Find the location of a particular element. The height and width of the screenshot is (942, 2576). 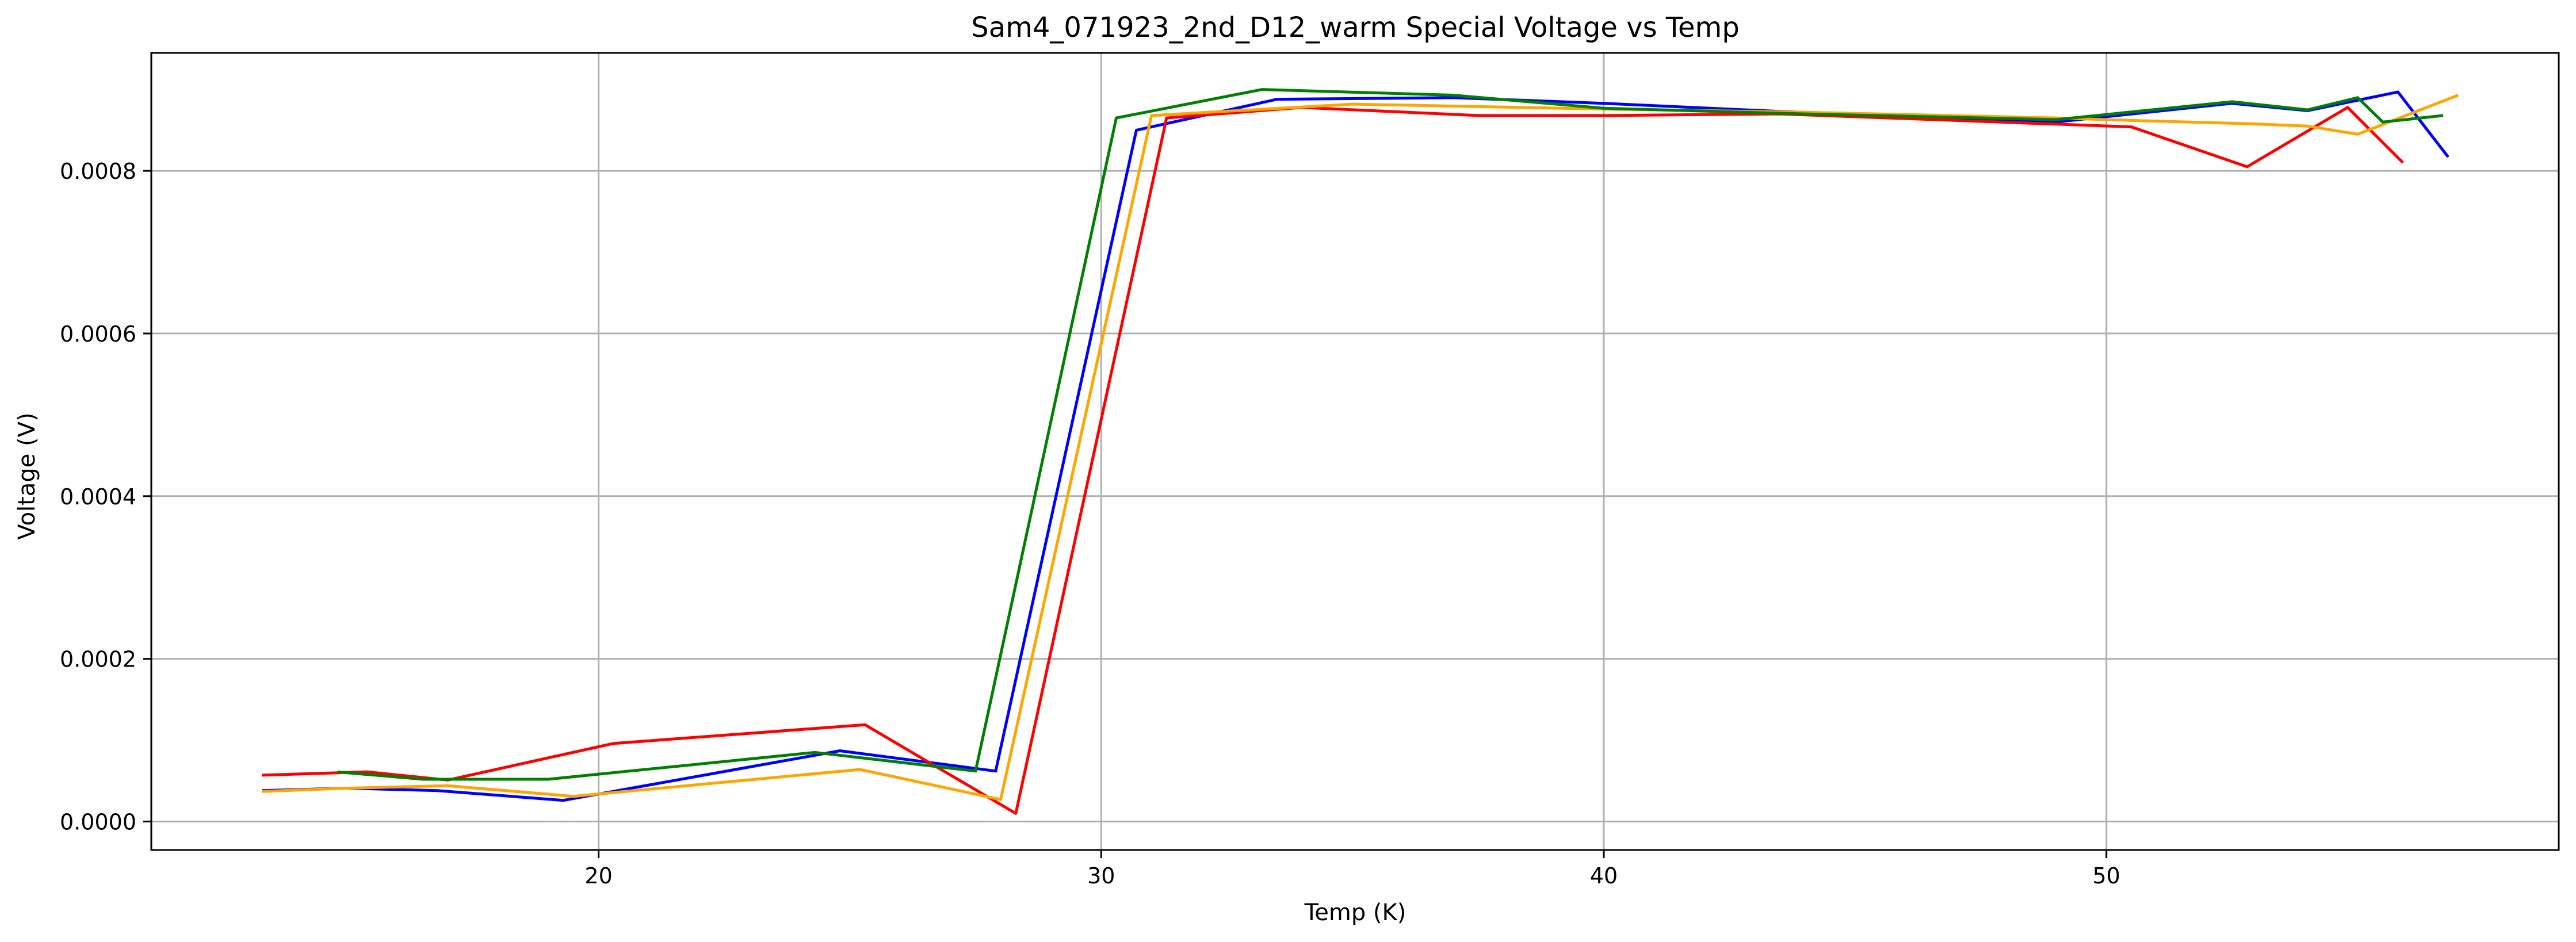

x-tick-label: 20 is located at coordinates (598, 876).